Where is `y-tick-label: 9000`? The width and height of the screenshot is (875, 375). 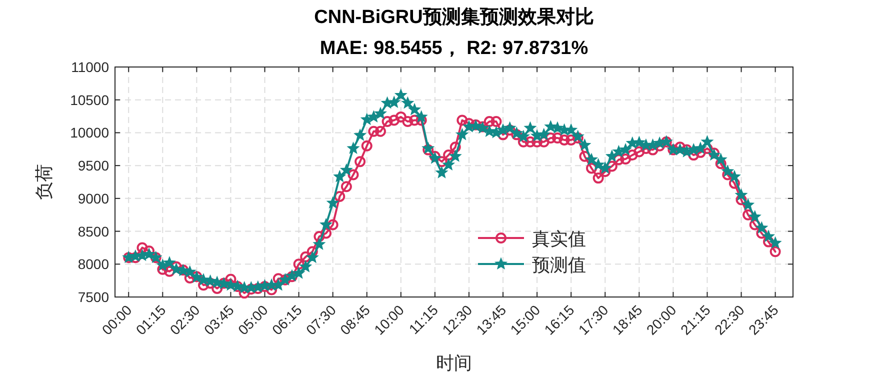
y-tick-label: 9000 is located at coordinates (94, 198).